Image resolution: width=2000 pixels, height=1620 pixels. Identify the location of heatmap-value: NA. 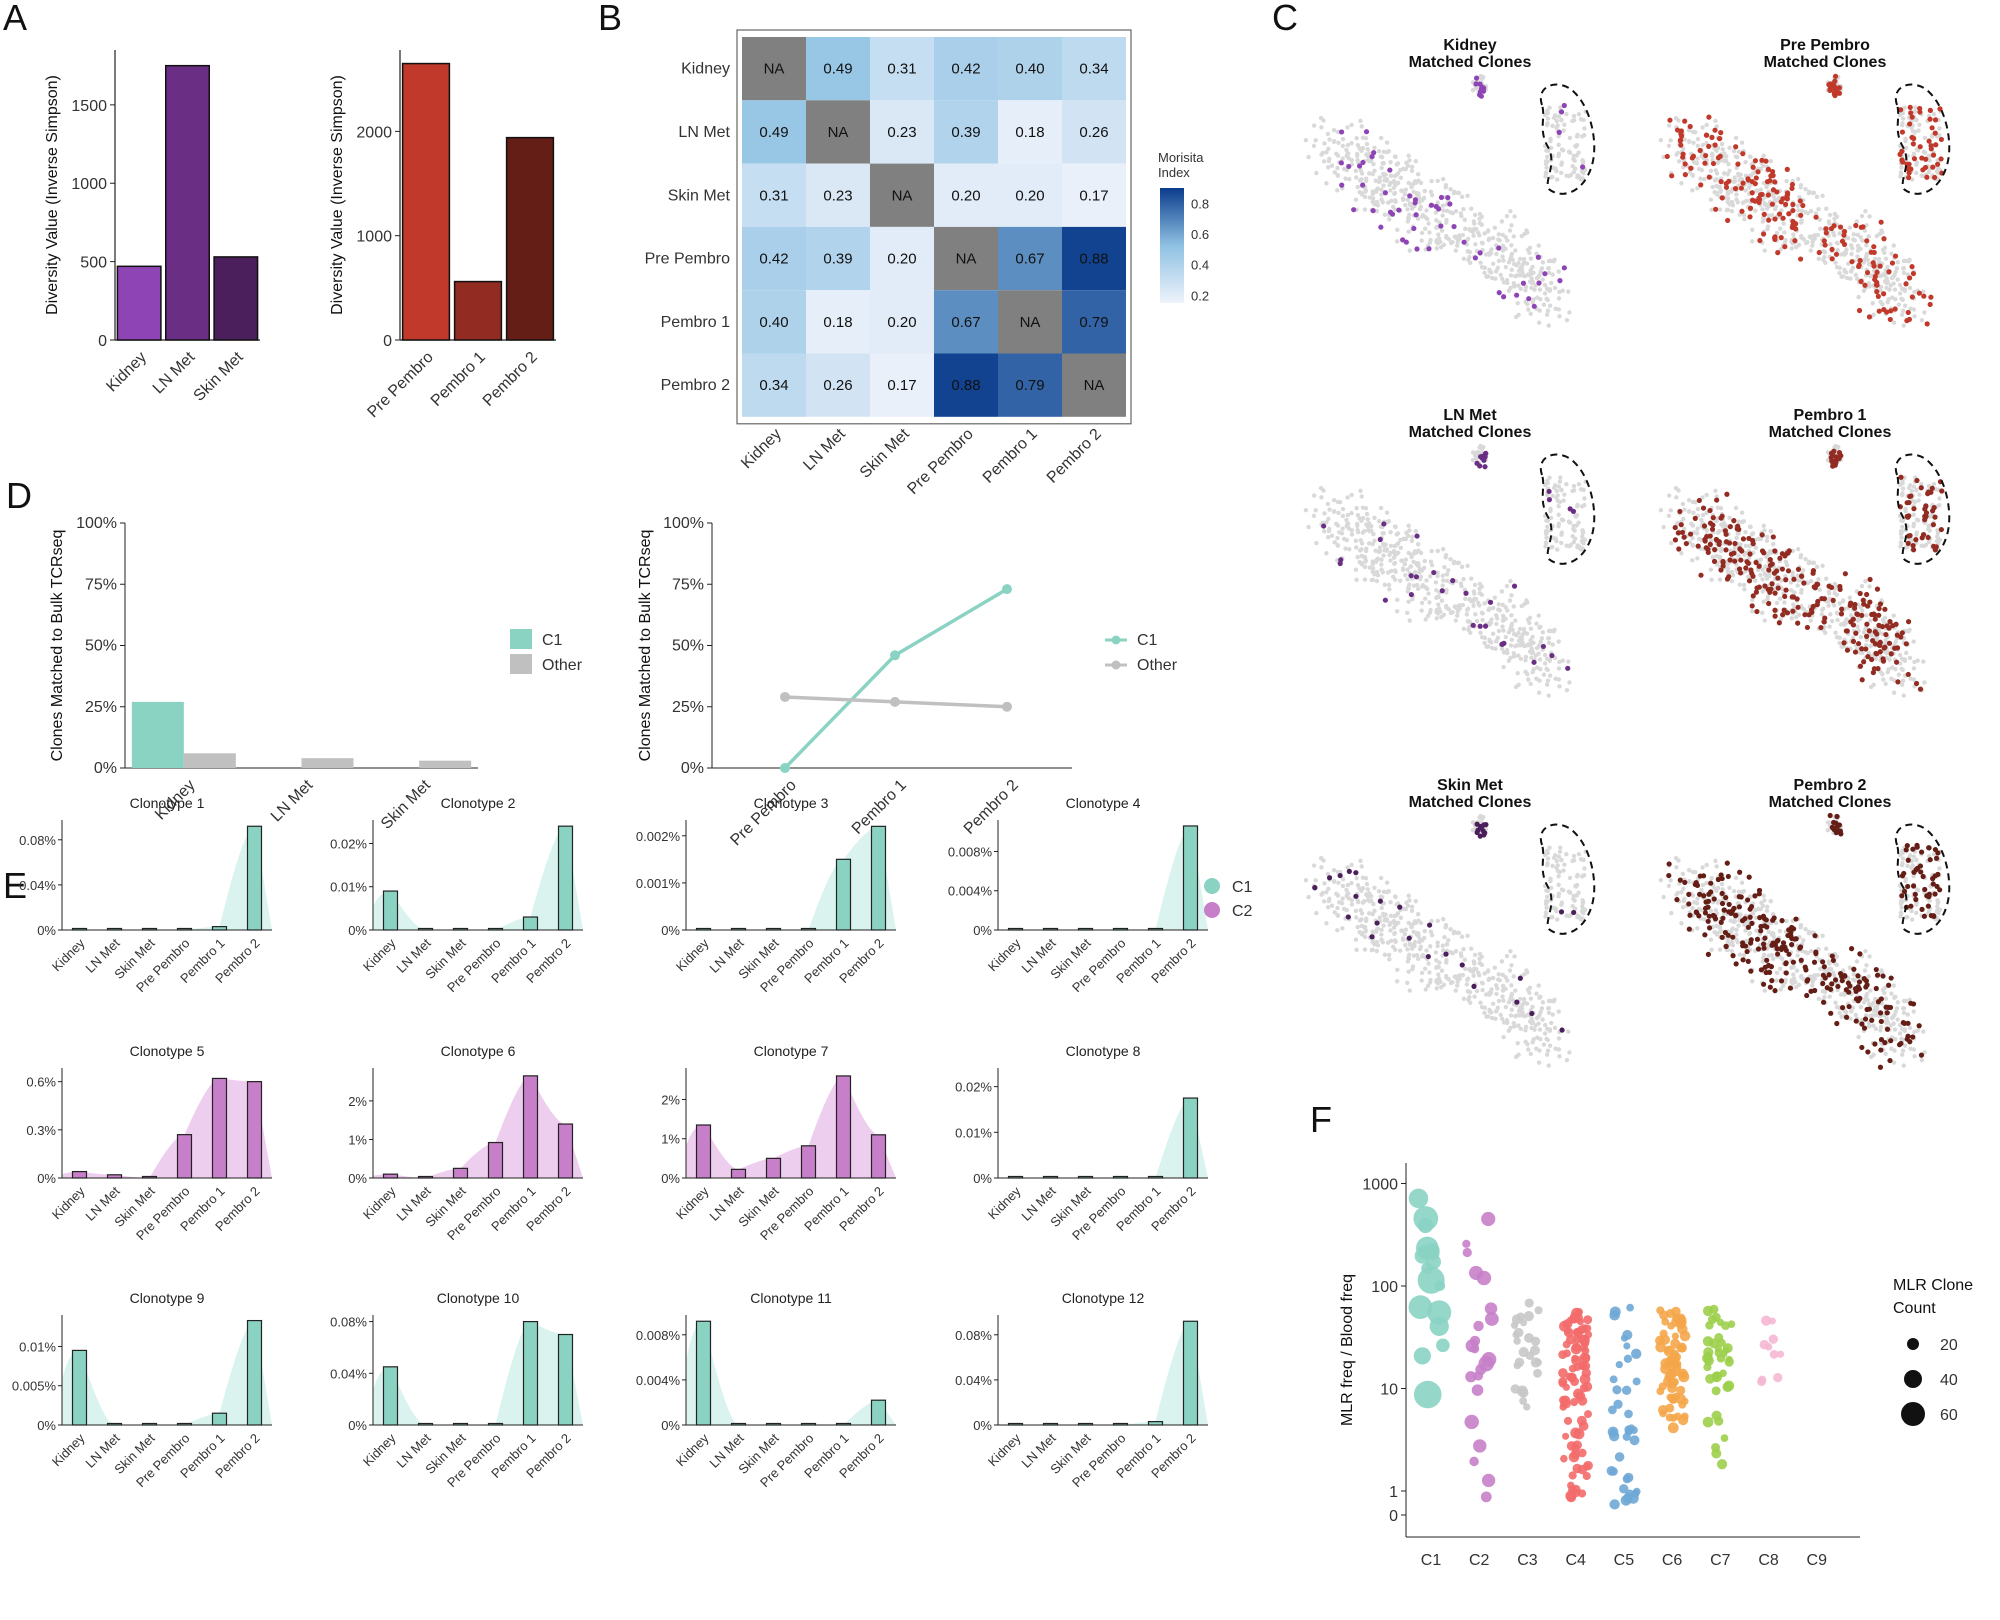
(966, 259).